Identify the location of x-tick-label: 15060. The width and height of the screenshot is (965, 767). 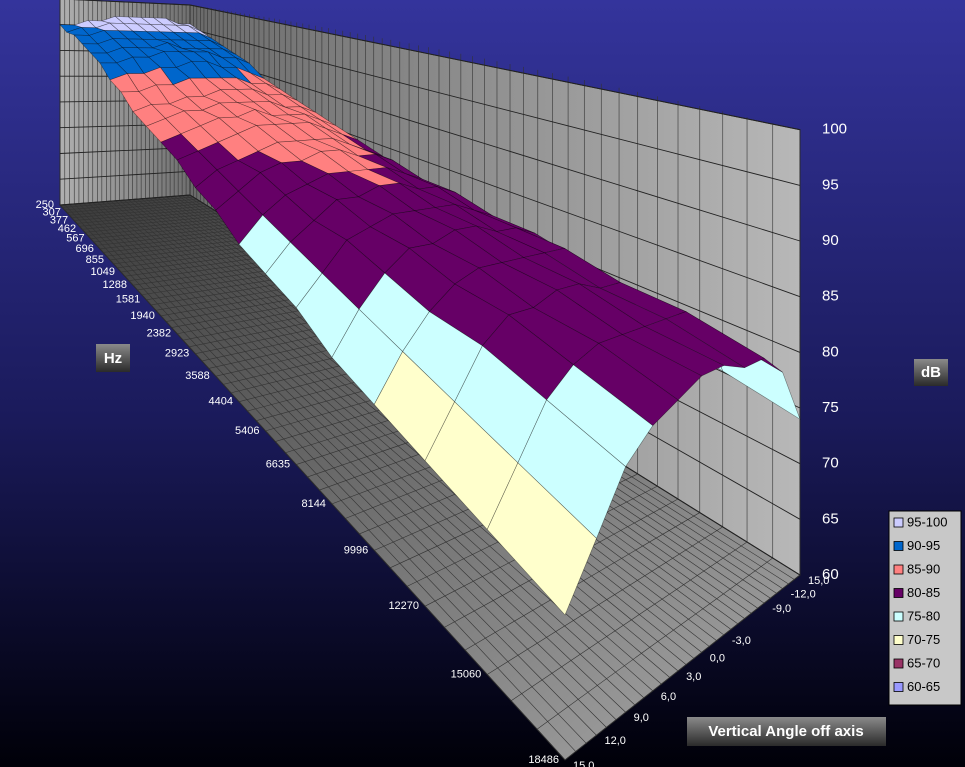
(466, 674).